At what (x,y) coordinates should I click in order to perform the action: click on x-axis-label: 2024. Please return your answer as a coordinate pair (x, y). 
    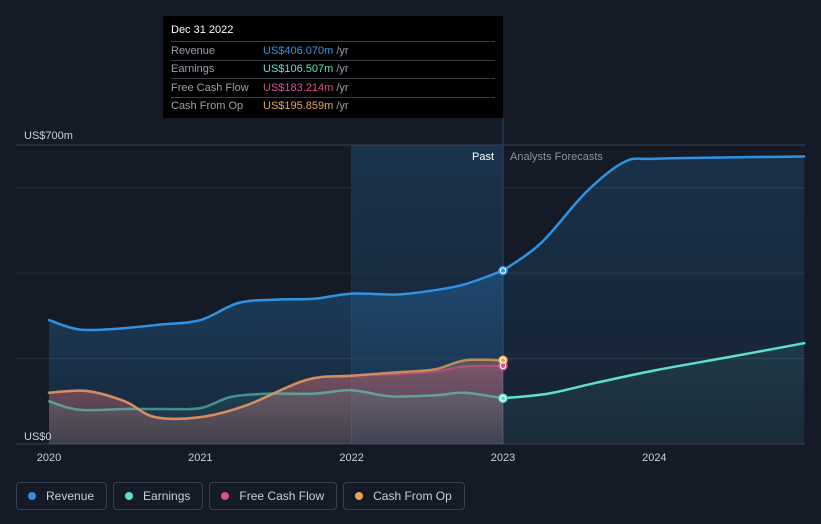
    Looking at the image, I should click on (654, 458).